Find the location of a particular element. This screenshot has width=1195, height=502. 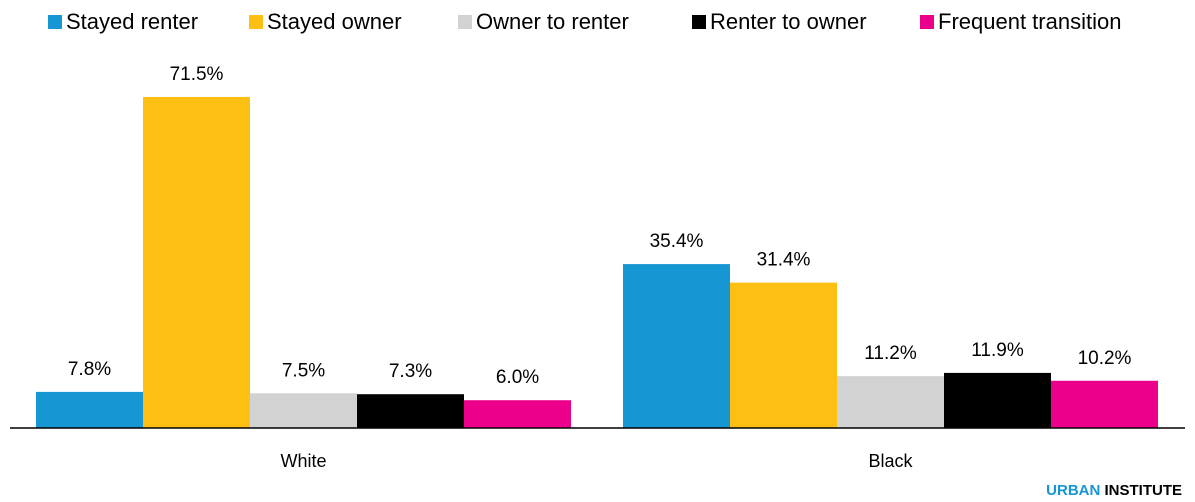

value-label: 7.8% is located at coordinates (89, 369).